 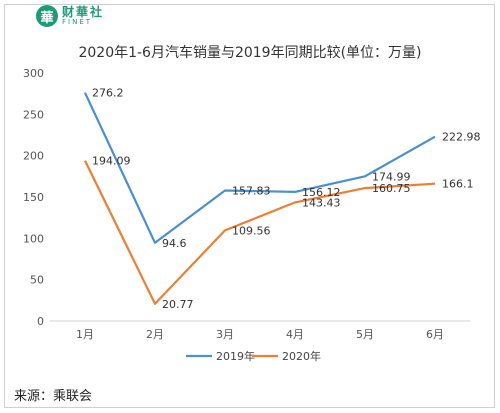 What do you see at coordinates (295, 334) in the screenshot?
I see `x-tick-label: 4月` at bounding box center [295, 334].